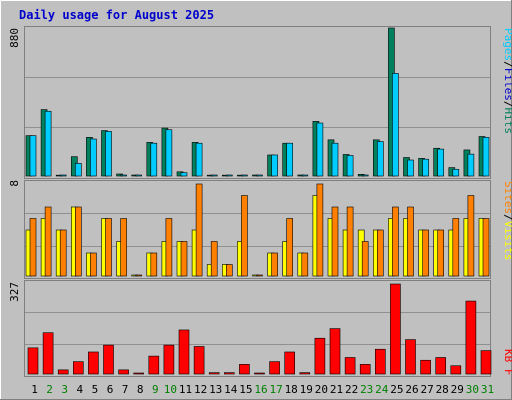 The width and height of the screenshot is (512, 400). What do you see at coordinates (275, 389) in the screenshot?
I see `x-tick-label: 17` at bounding box center [275, 389].